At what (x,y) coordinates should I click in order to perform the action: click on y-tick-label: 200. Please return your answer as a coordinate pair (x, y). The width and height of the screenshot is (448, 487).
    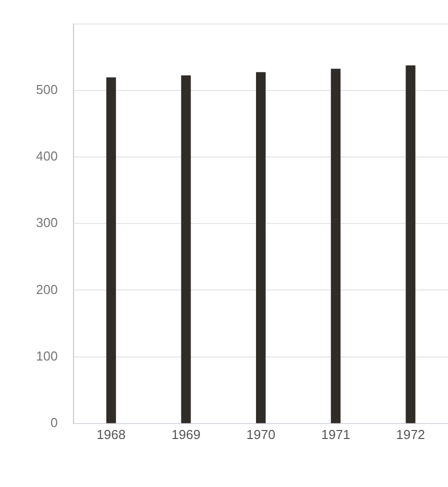
    Looking at the image, I should click on (47, 289).